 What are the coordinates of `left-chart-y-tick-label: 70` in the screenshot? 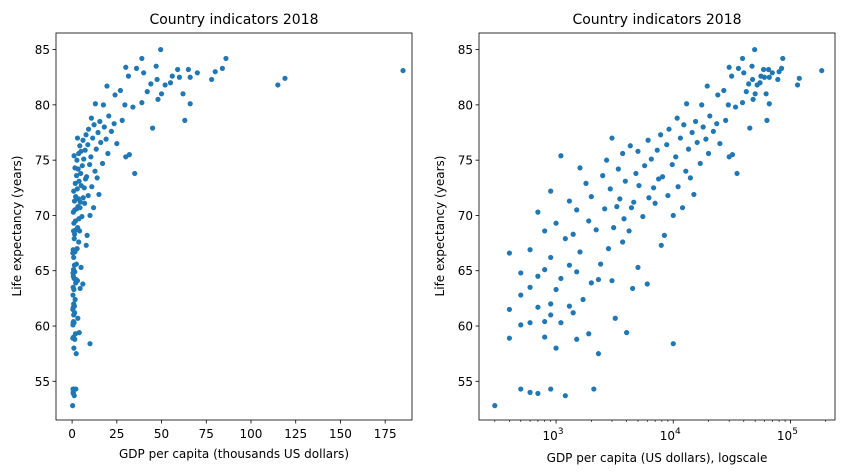 It's located at (42, 216).